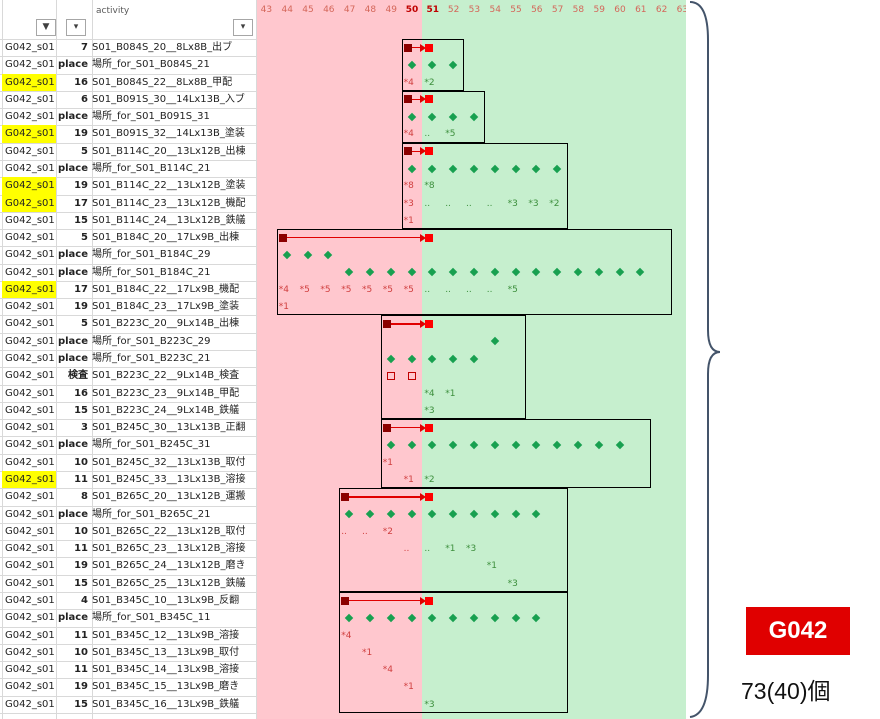 The height and width of the screenshot is (719, 880). Describe the element at coordinates (169, 220) in the screenshot. I see `activity-cell: S01_B114C_24__13Lx12B_鉄艤` at that location.